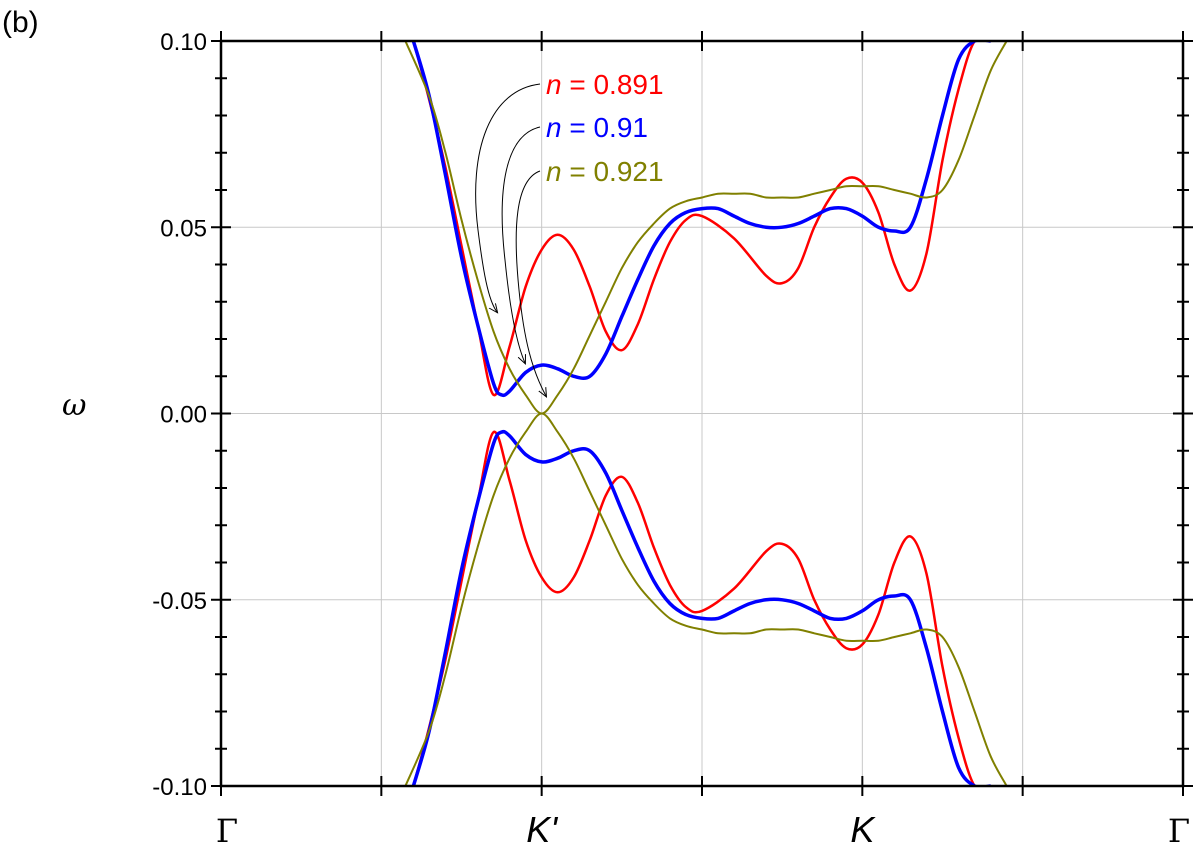  I want to click on legend-entry-2: n = 0.91, so click(597, 127).